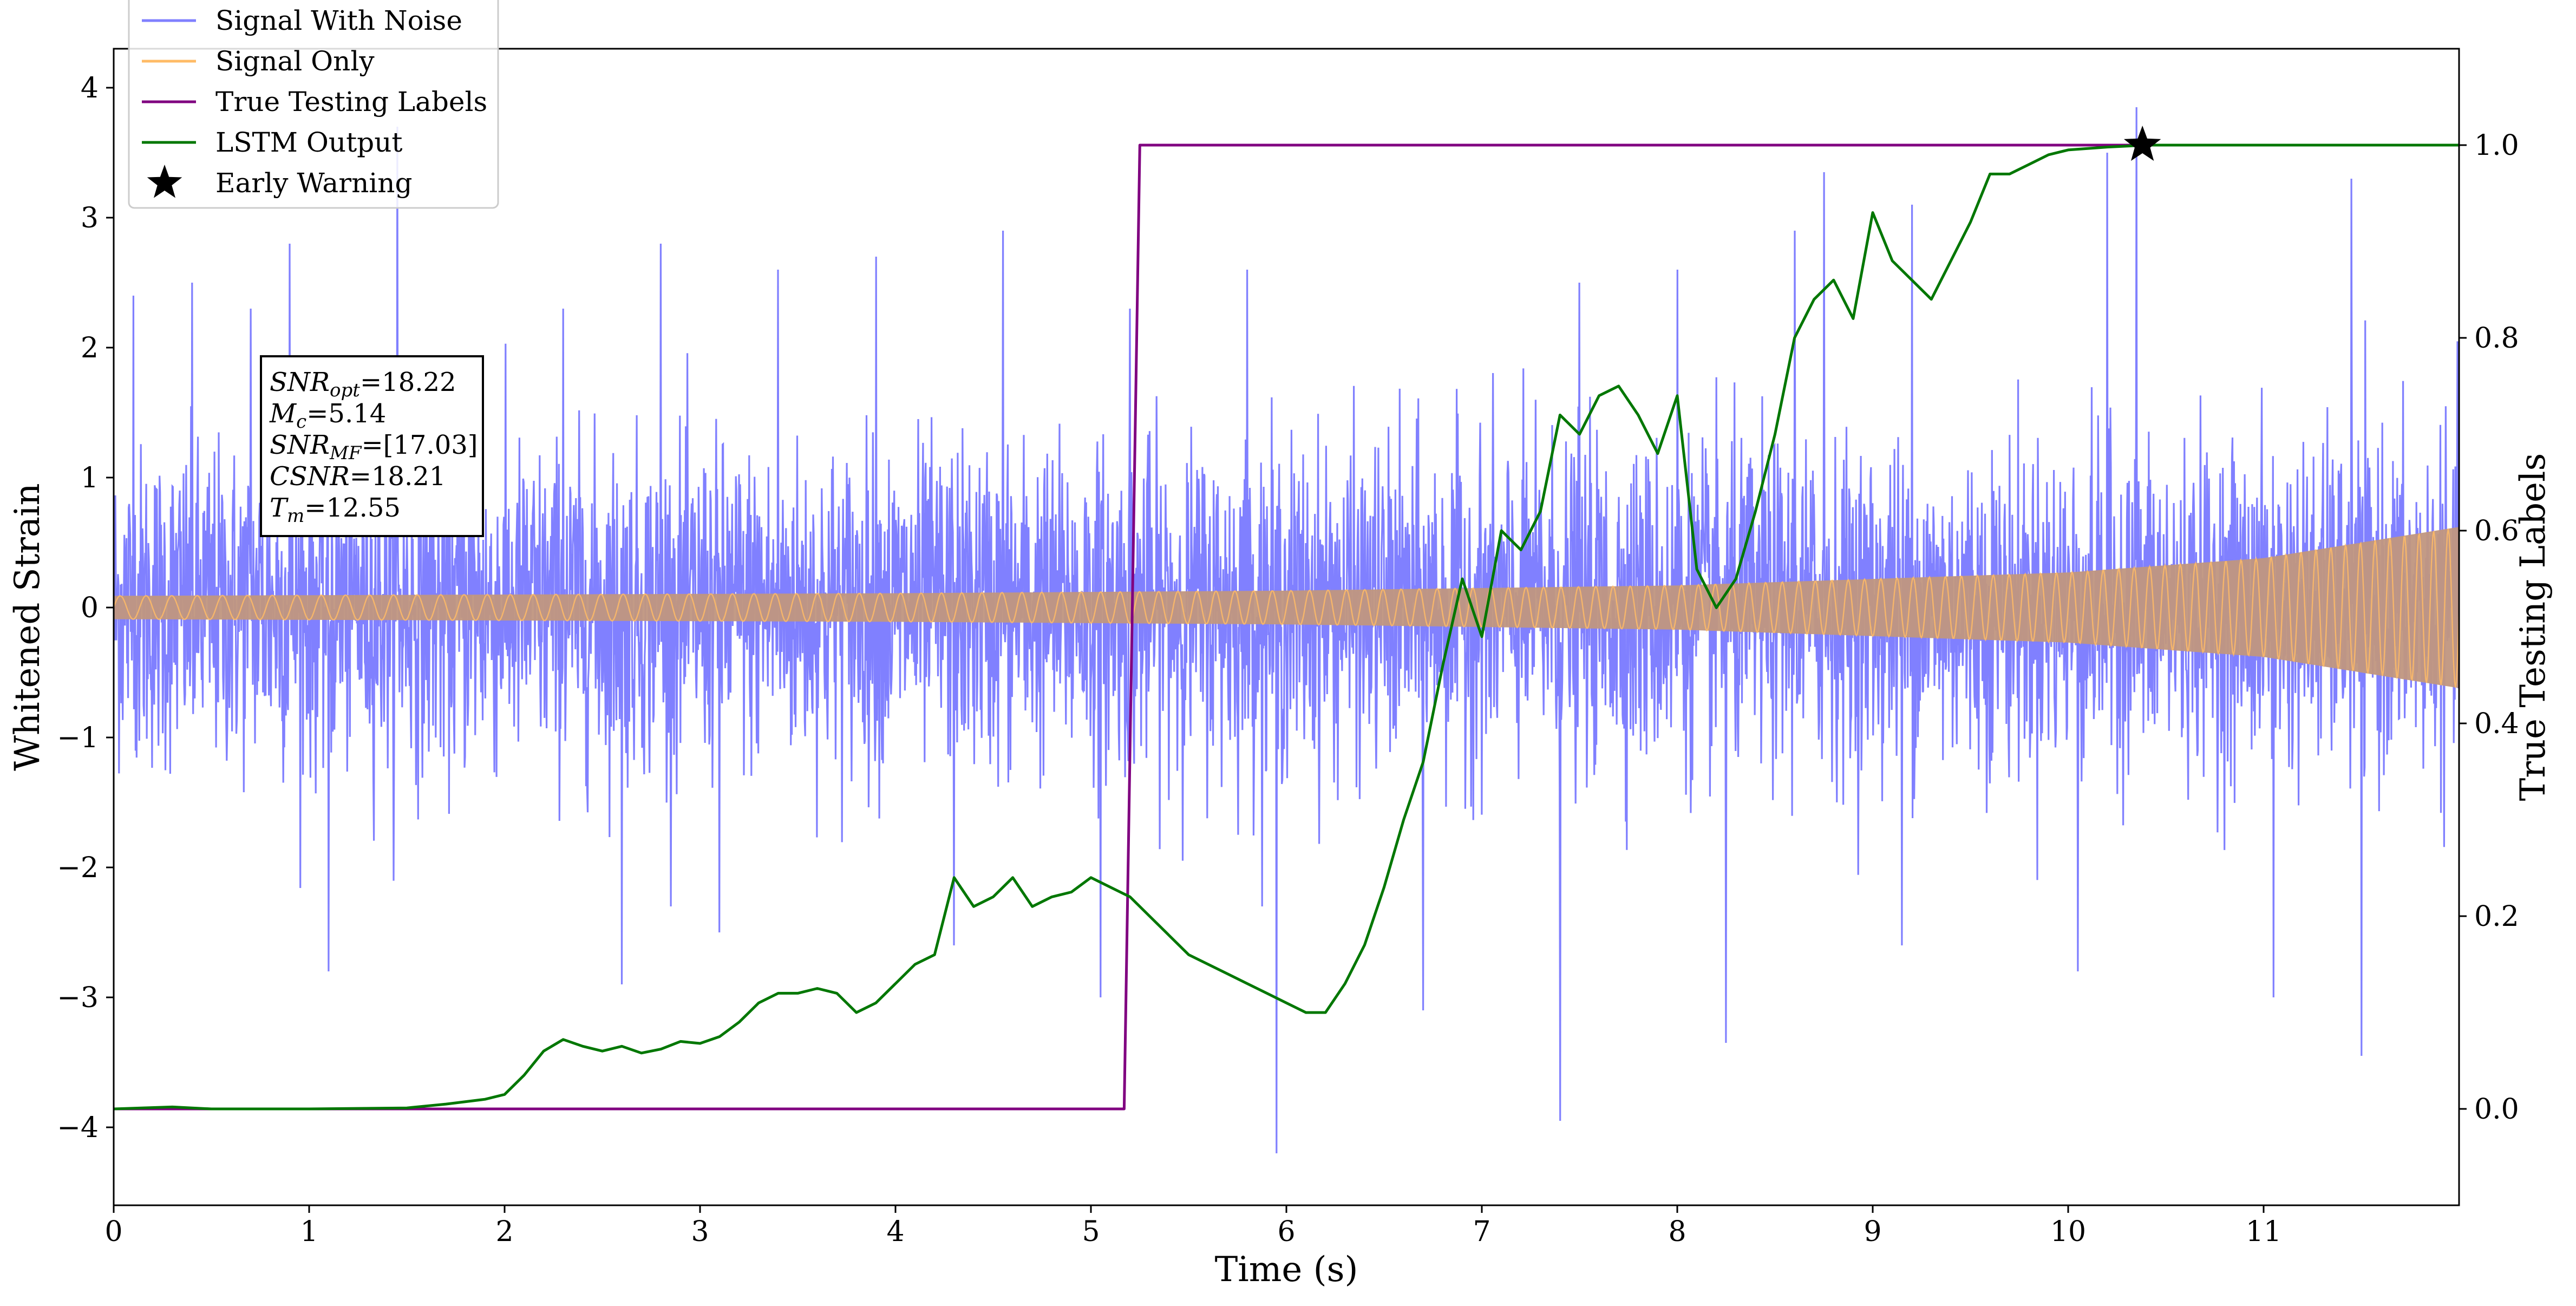  Describe the element at coordinates (90, 348) in the screenshot. I see `y-tick-label: 2` at that location.